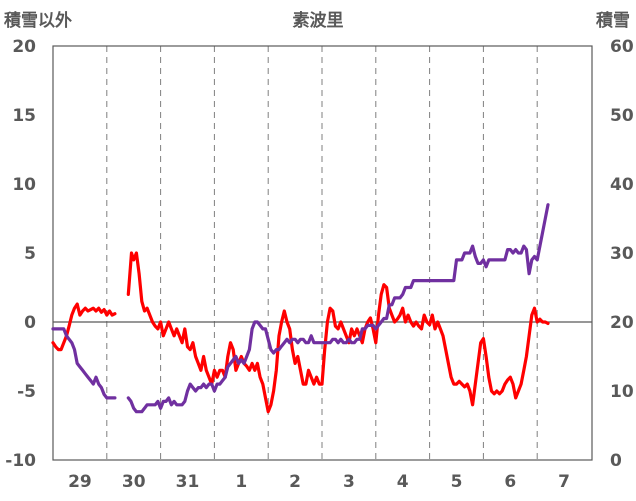 This screenshot has width=636, height=501. Describe the element at coordinates (319, 482) in the screenshot. I see `x-axis-ticks: 29 30 31 1 2 3 4 5 6 7` at that location.